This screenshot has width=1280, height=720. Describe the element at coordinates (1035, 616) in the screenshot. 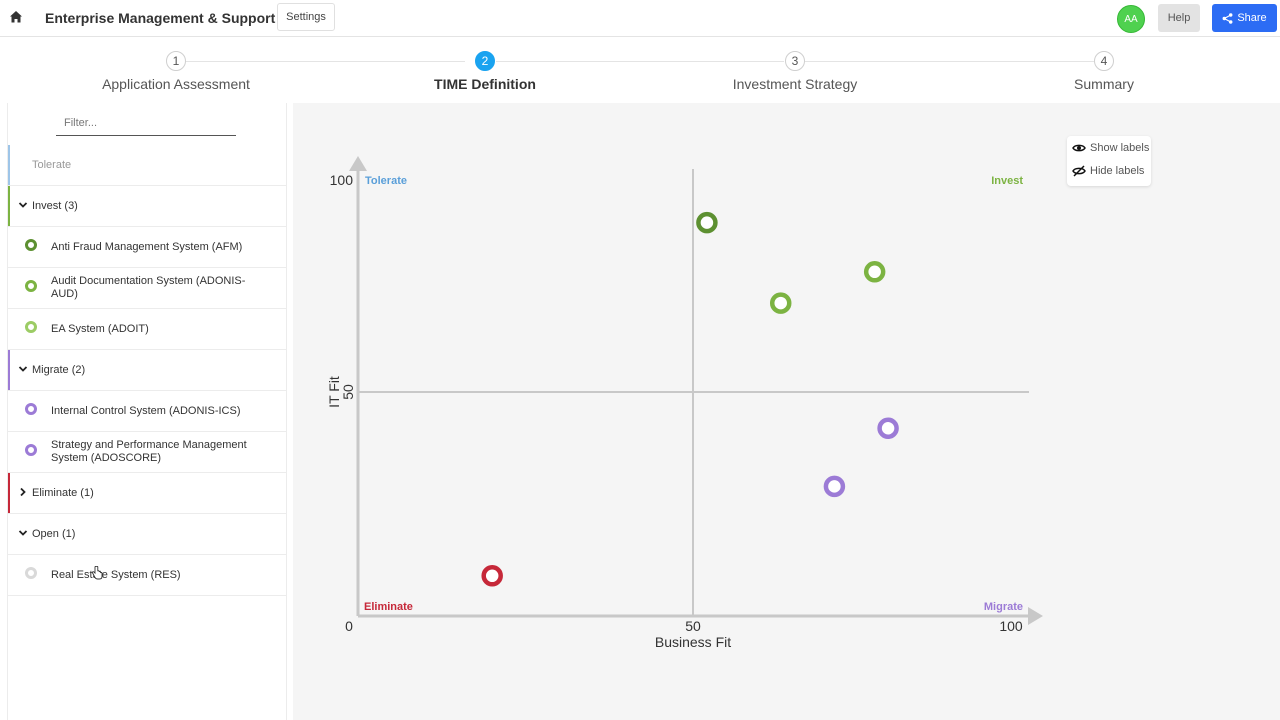

I see `x-axis-arrow` at that location.